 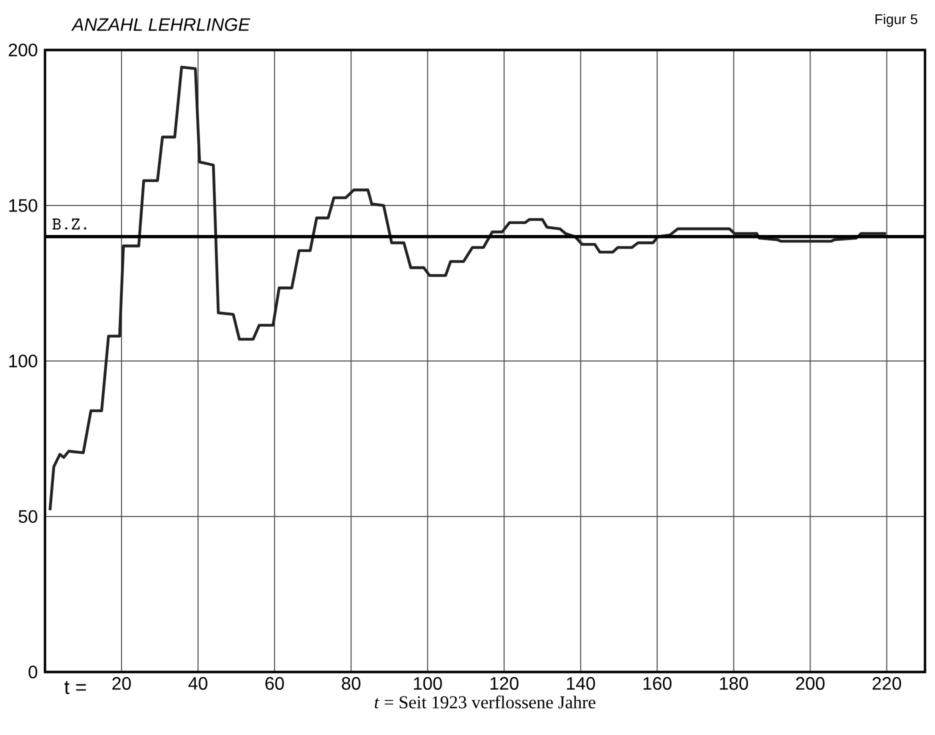 I want to click on x-tick-label: 180, so click(x=734, y=683).